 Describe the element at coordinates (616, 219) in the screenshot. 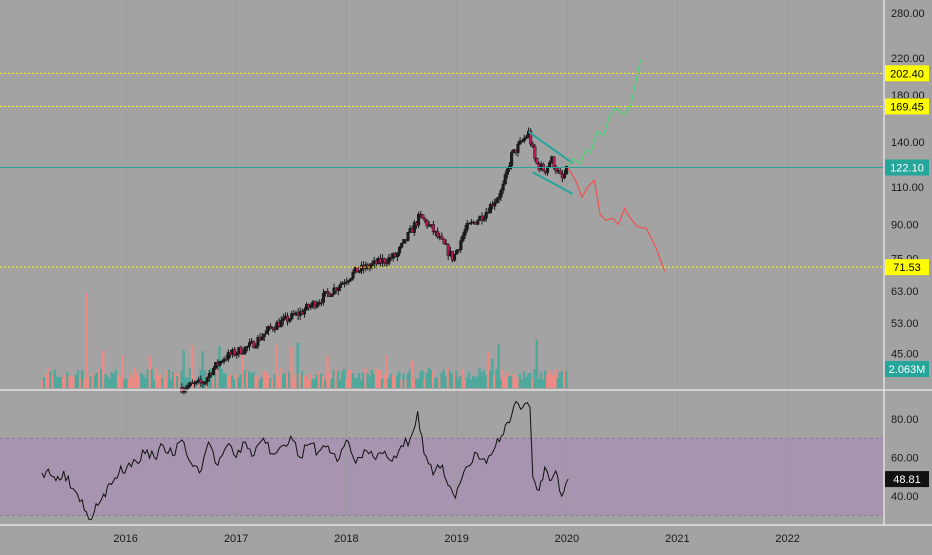

I see `projection-path` at that location.